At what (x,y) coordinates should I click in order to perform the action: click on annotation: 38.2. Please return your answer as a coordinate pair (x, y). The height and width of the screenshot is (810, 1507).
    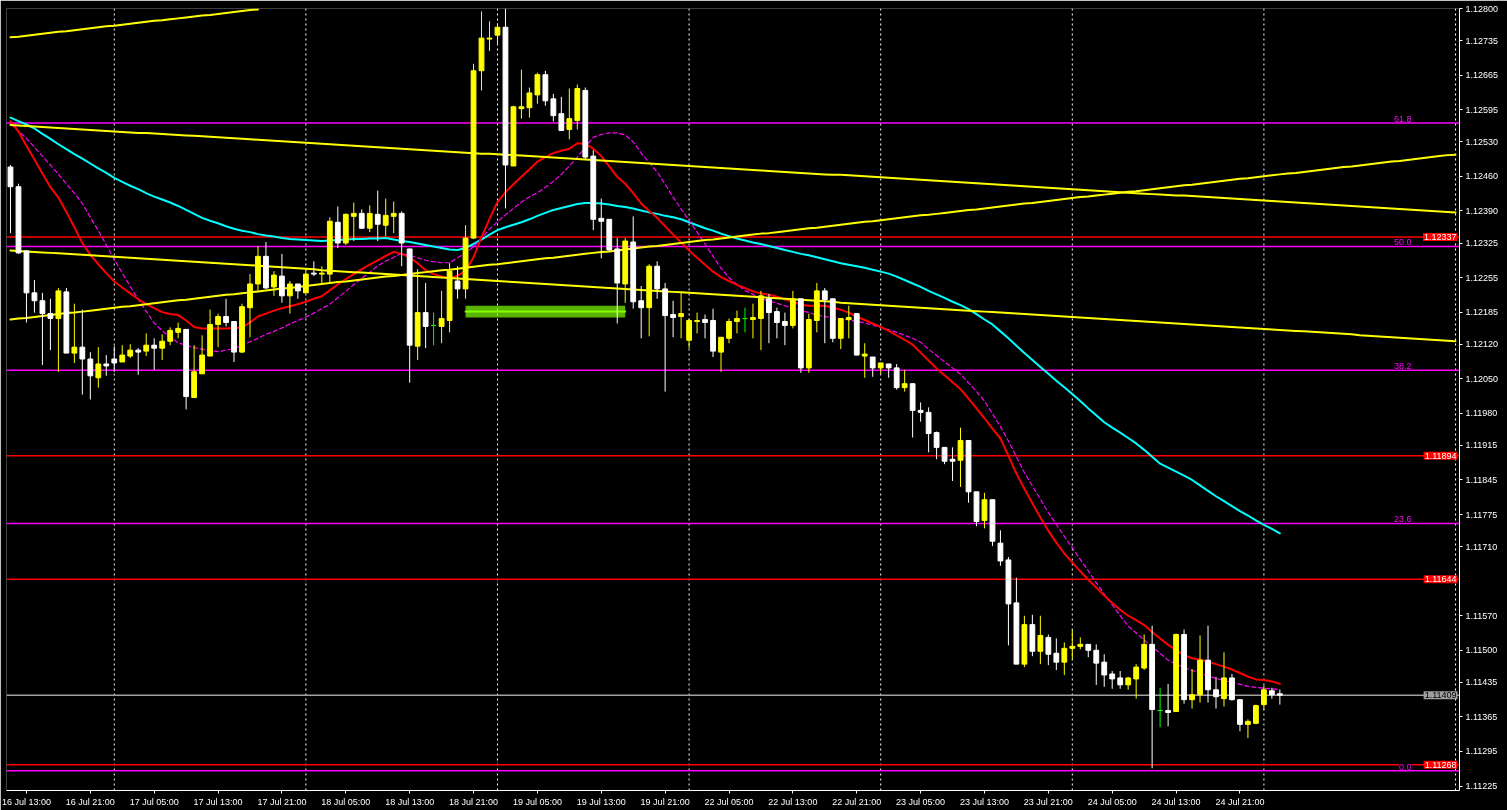
    Looking at the image, I should click on (1402, 366).